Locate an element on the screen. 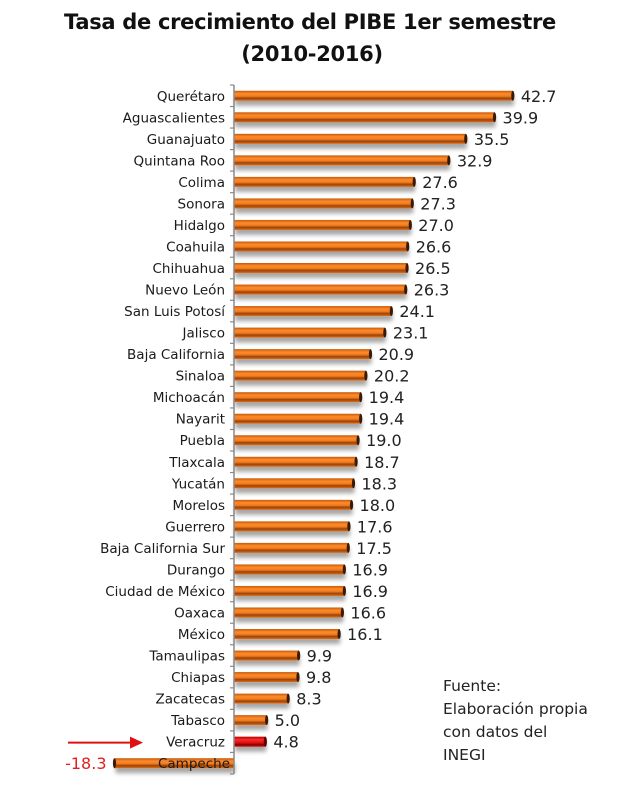 The height and width of the screenshot is (803, 640). category-label: México is located at coordinates (201, 635).